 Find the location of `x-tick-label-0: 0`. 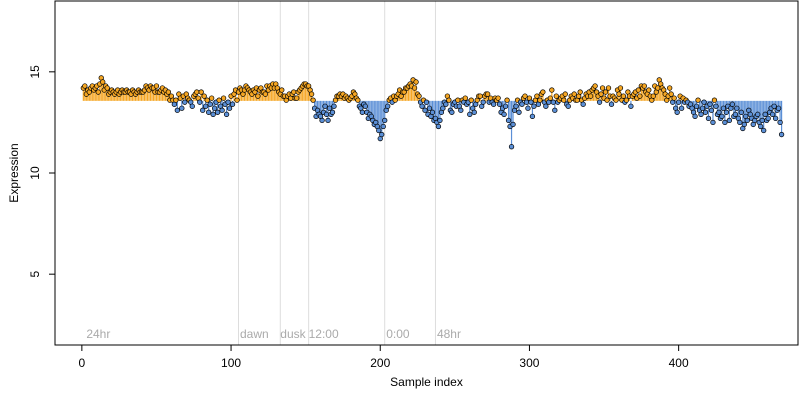

x-tick-label-0: 0 is located at coordinates (82, 363).